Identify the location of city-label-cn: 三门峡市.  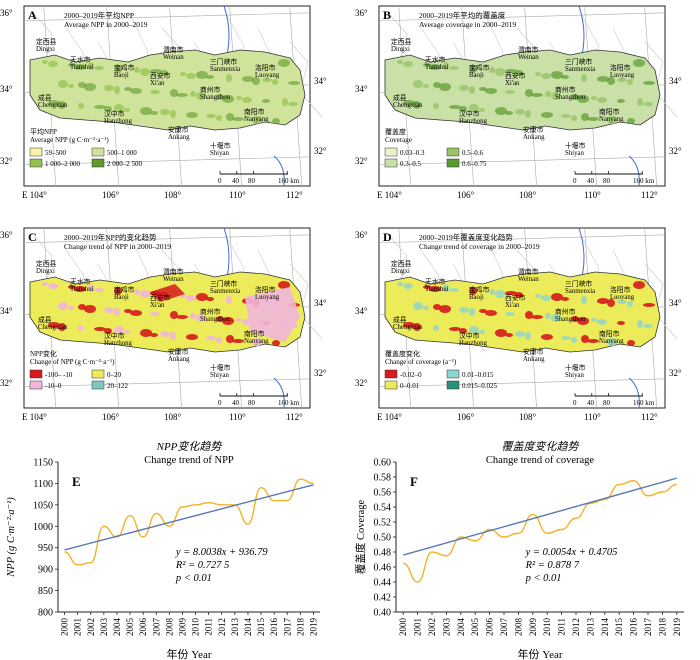
(223, 61).